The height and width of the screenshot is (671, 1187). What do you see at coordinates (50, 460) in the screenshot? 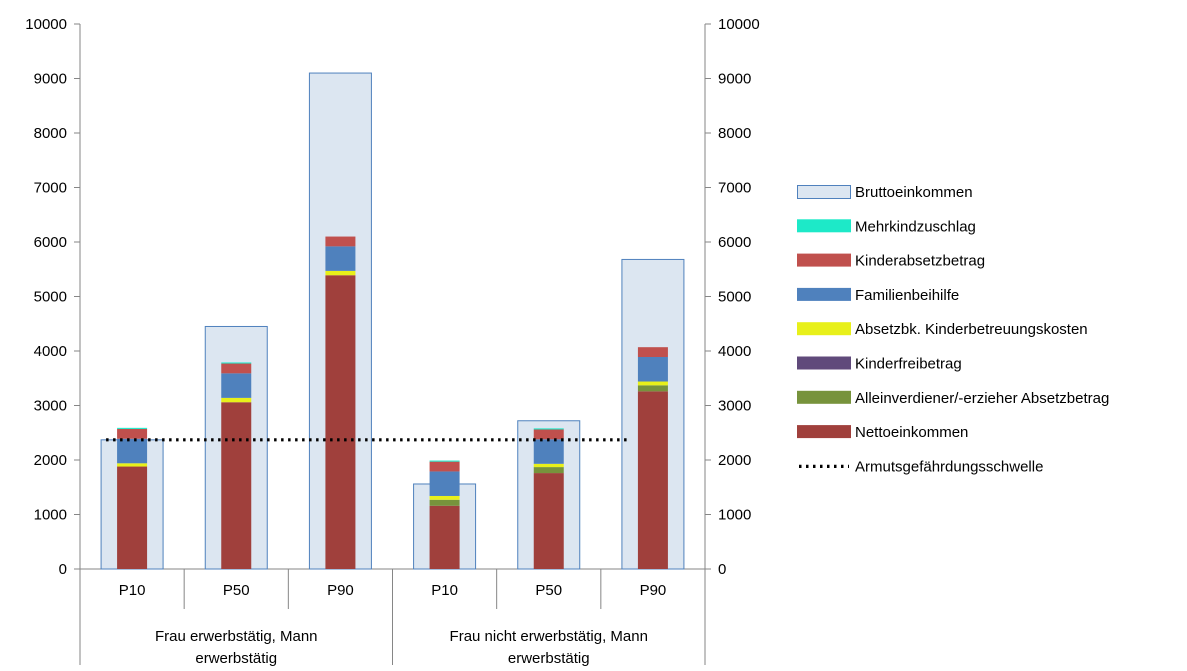
I see `y-tick-label-left: 2000` at bounding box center [50, 460].